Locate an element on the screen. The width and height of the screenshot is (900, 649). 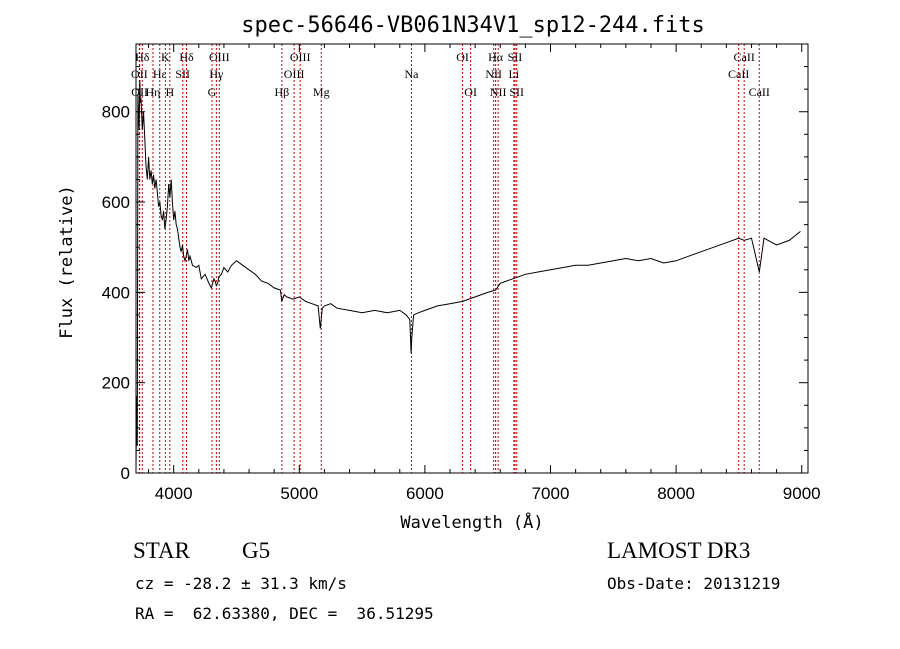
redshift-velocity: cz = -28.2 ± 31.3 km/s is located at coordinates (241, 583).